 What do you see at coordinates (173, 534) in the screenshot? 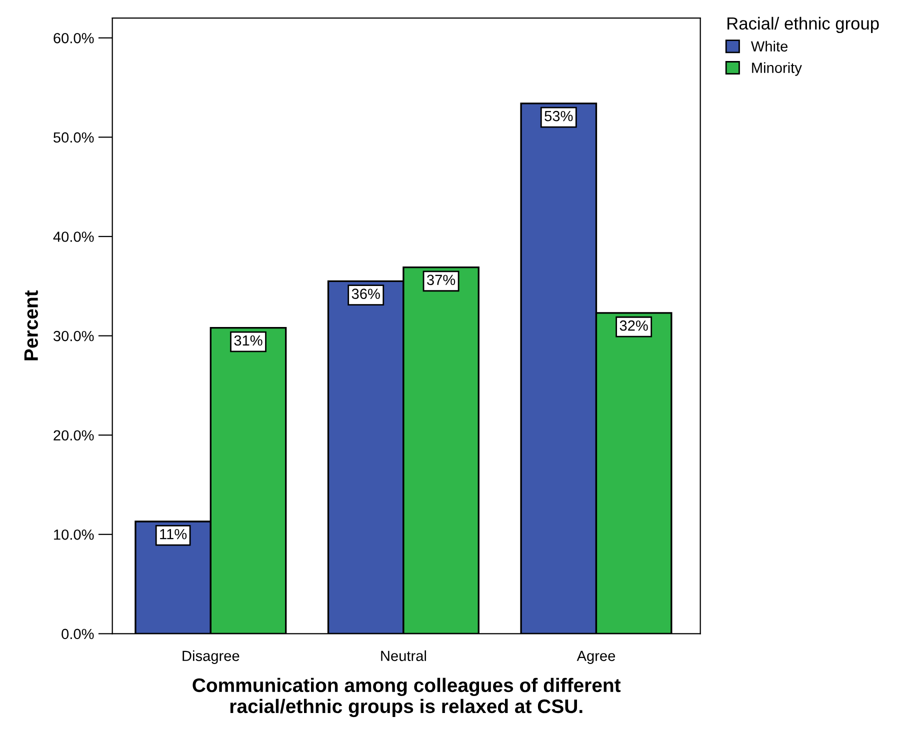
I see `data-label: 11%` at bounding box center [173, 534].